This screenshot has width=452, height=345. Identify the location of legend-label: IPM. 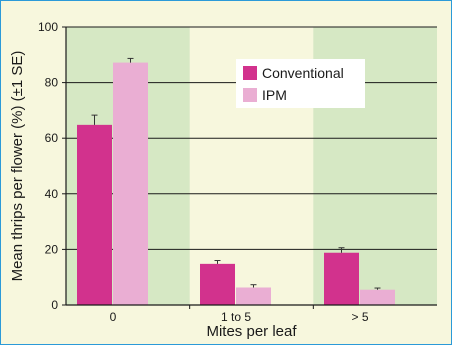
(274, 95).